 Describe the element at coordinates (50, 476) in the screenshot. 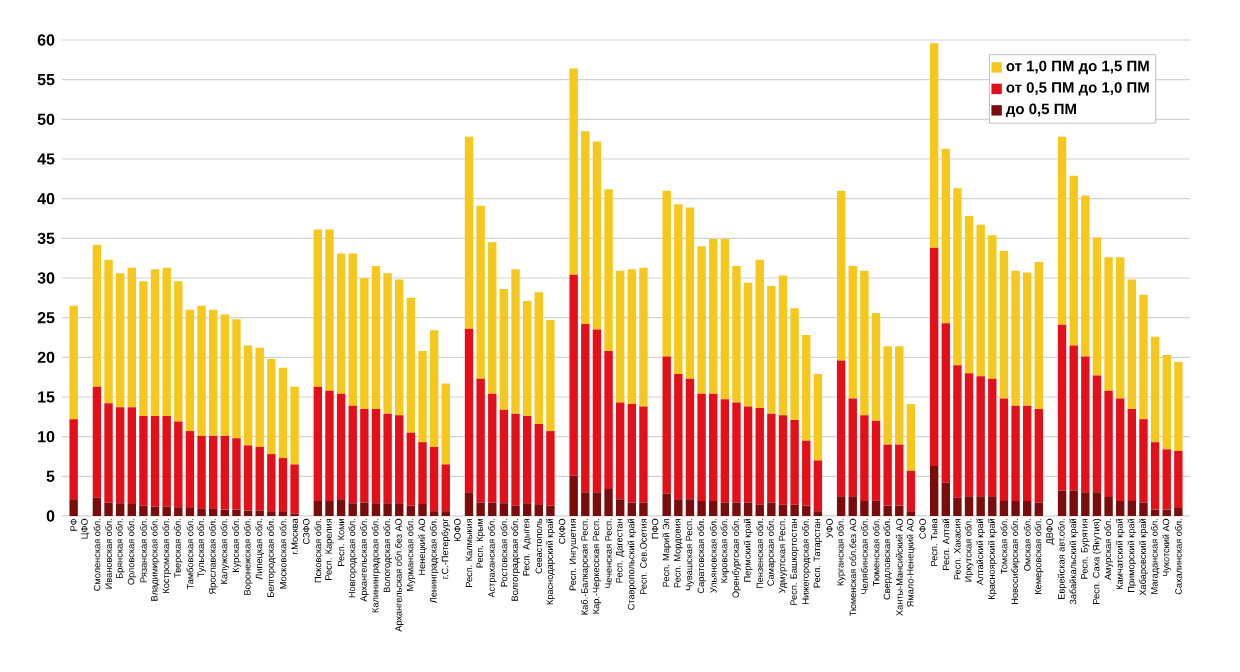

I see `y-tick-label: 5` at that location.